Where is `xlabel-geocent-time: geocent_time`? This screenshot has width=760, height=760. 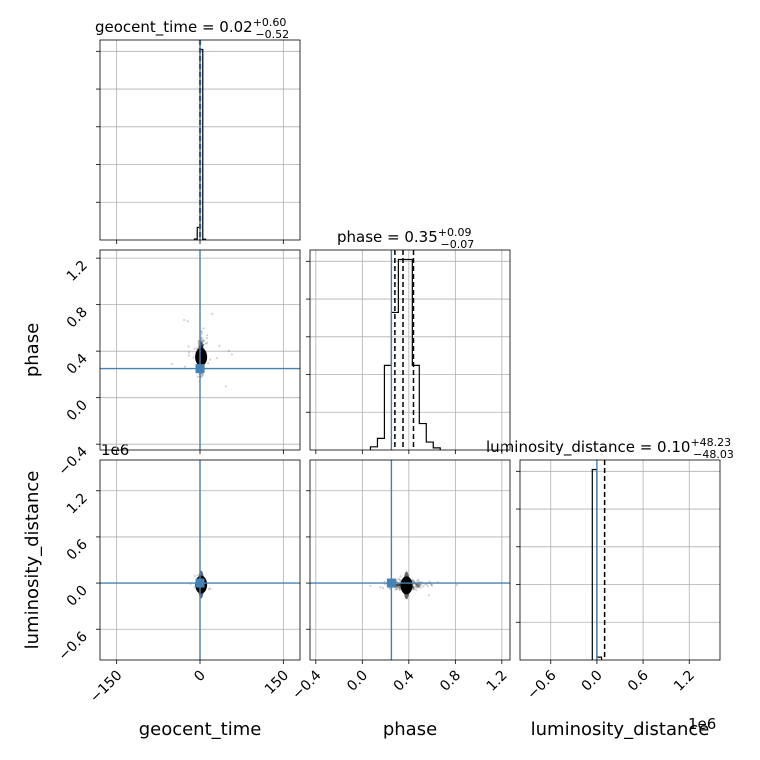
xlabel-geocent-time: geocent_time is located at coordinates (200, 729).